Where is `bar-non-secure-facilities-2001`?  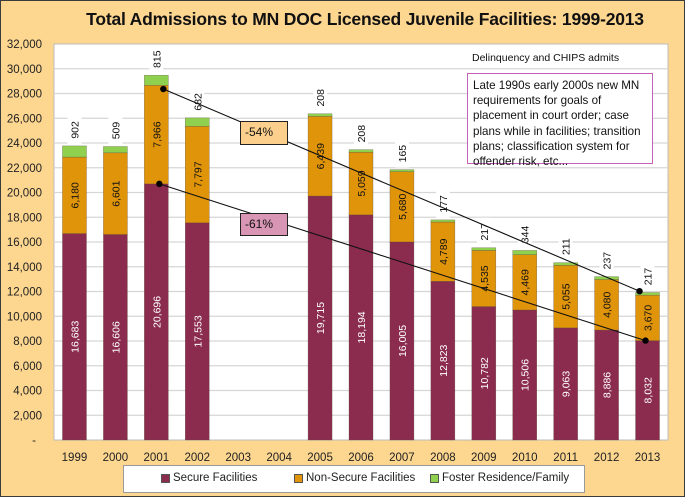 bar-non-secure-facilities-2001 is located at coordinates (156, 135).